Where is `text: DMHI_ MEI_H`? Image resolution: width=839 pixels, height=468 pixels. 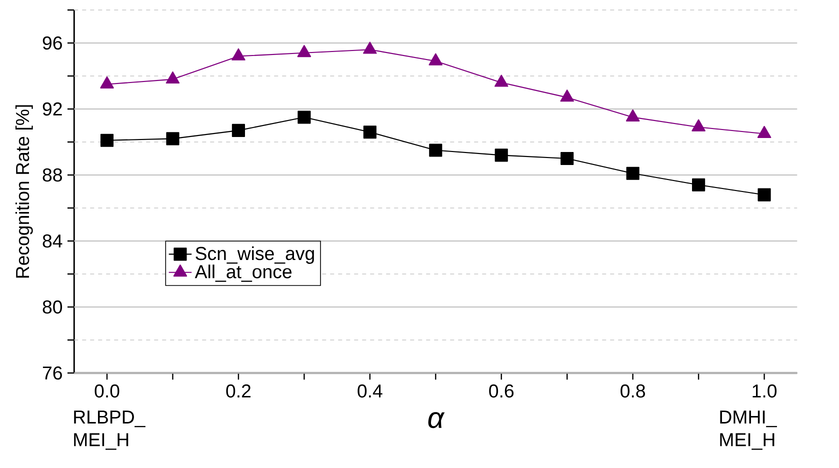
text: DMHI_ MEI_H is located at coordinates (748, 430).